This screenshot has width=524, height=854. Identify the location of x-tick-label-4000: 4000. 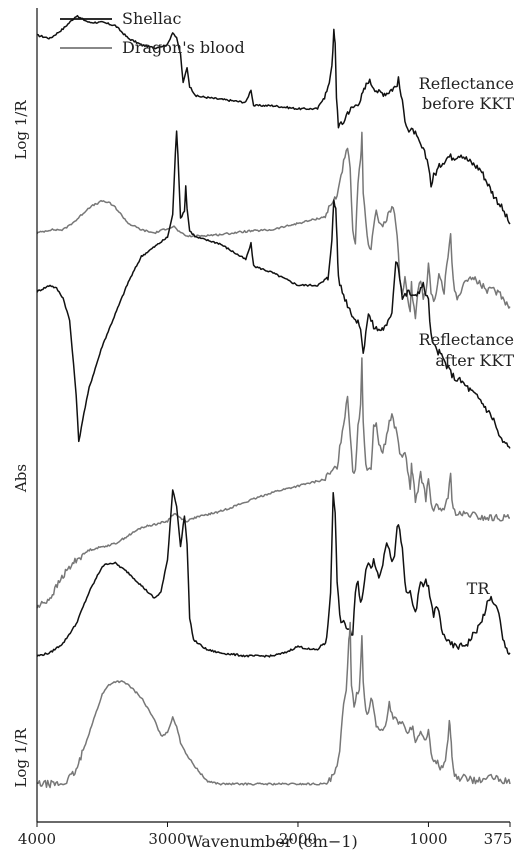
(37, 839).